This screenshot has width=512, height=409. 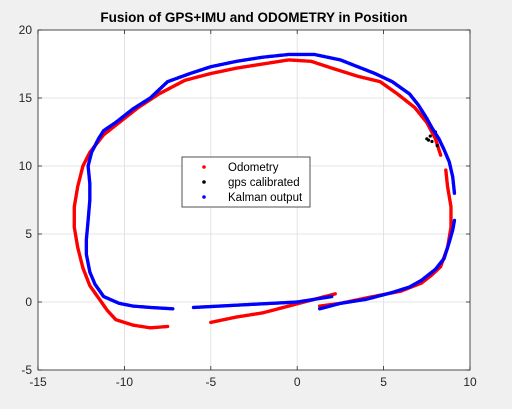 I want to click on x-tick-label: 10, so click(x=470, y=382).